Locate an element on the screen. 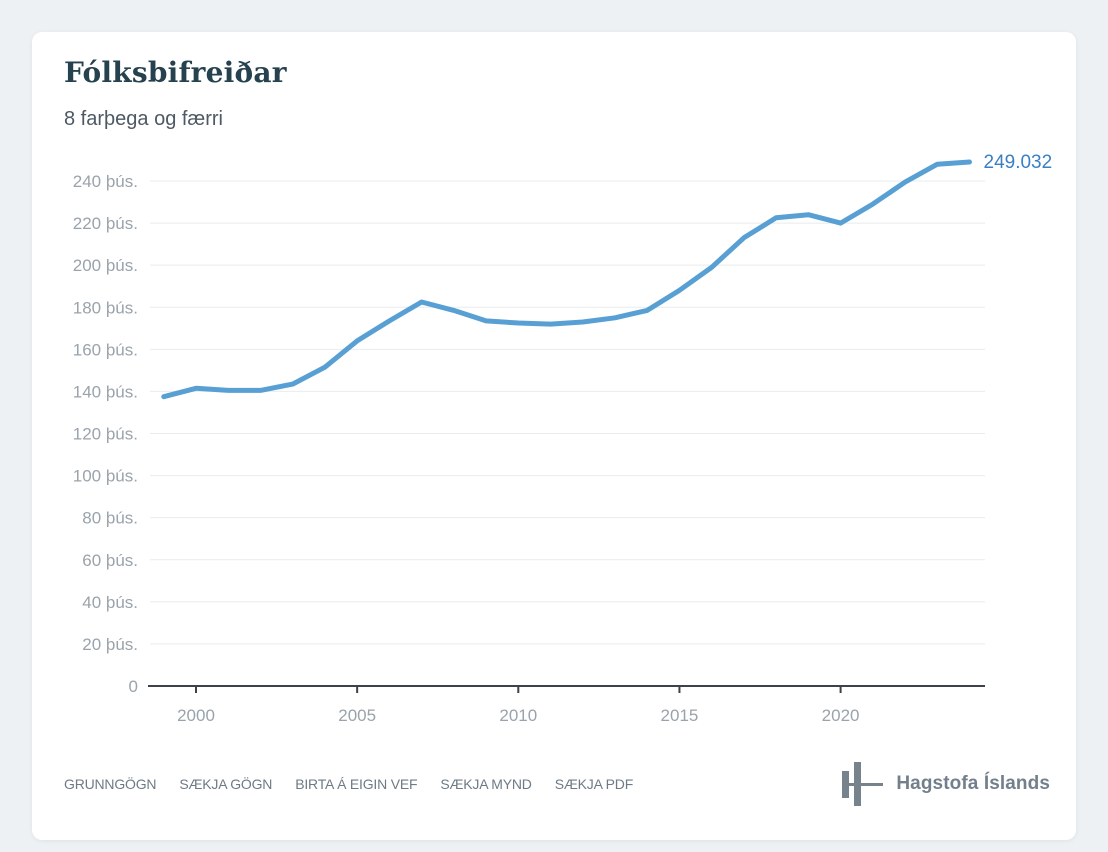 The height and width of the screenshot is (852, 1108). x-axis-tick-label: 2010 is located at coordinates (518, 715).